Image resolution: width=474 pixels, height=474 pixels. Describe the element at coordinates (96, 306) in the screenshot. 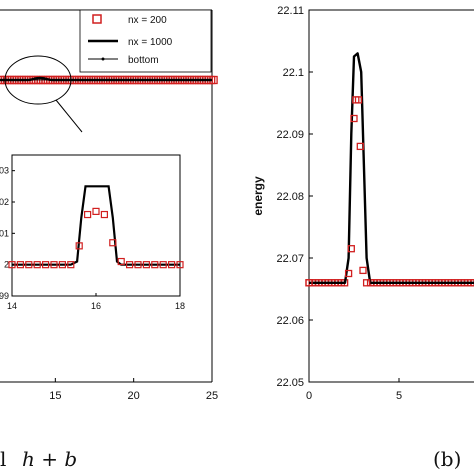

I see `inset-x-tick-label: 16` at that location.